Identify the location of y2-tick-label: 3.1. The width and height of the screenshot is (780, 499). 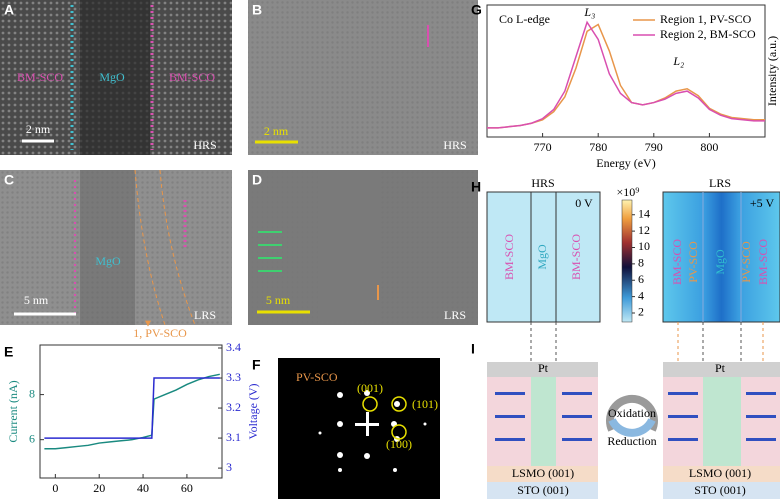
(233, 437).